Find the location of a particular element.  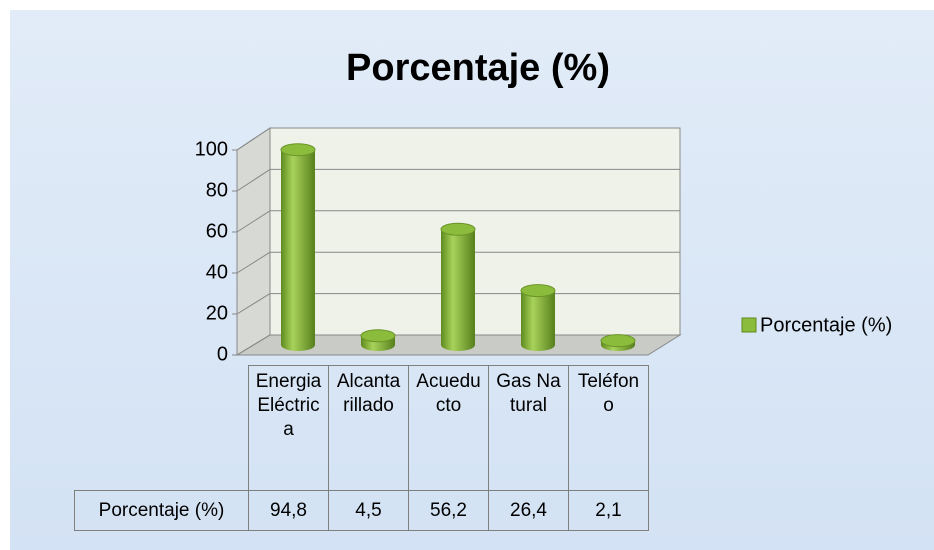

legend-label: Porcentaje (%) is located at coordinates (826, 325).